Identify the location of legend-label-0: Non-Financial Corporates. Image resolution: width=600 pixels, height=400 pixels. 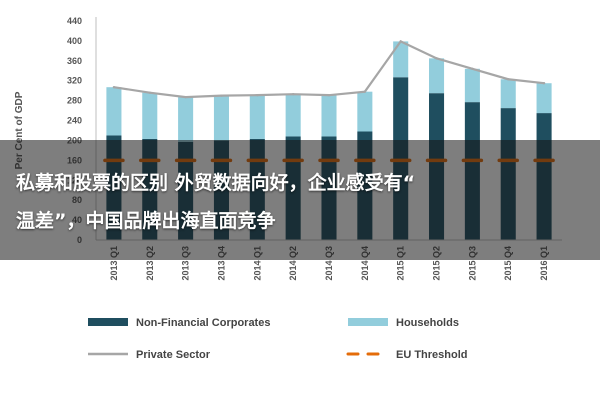
(203, 323).